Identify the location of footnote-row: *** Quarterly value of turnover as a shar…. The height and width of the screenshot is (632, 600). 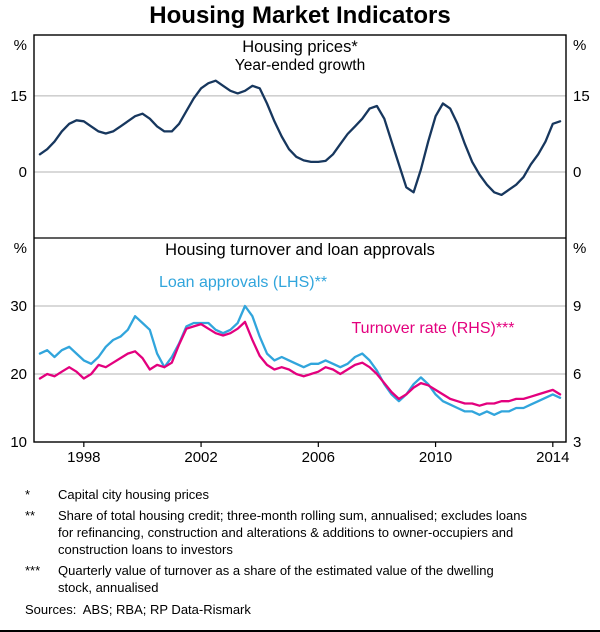
(312, 579).